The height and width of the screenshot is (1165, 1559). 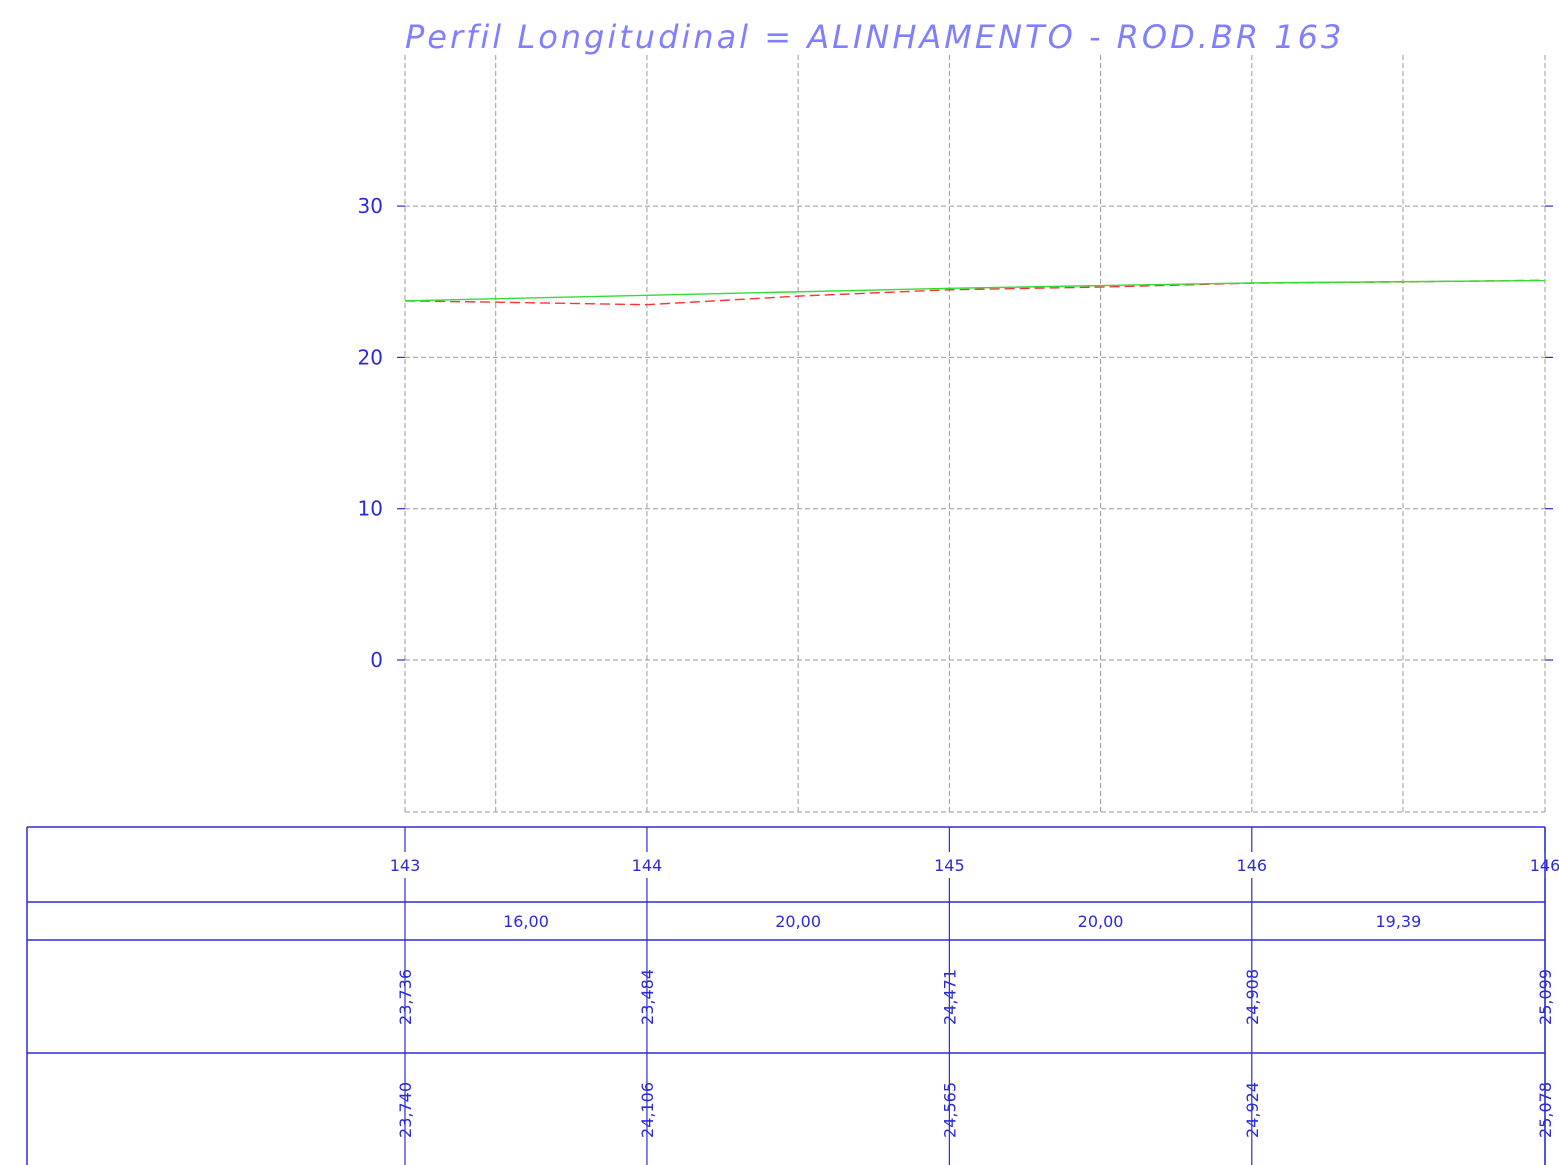 What do you see at coordinates (1252, 1110) in the screenshot?
I see `cota-projeto-value: 24,924` at bounding box center [1252, 1110].